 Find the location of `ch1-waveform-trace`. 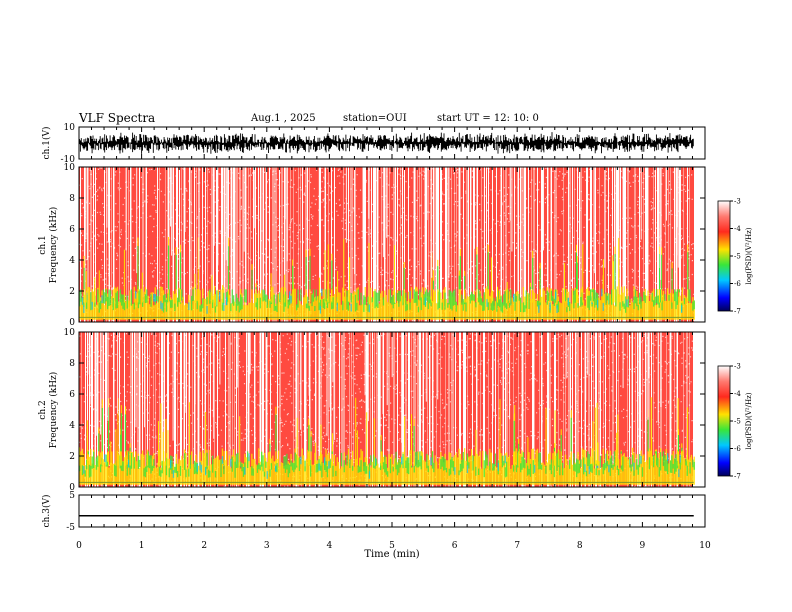

ch1-waveform-trace is located at coordinates (386, 143).